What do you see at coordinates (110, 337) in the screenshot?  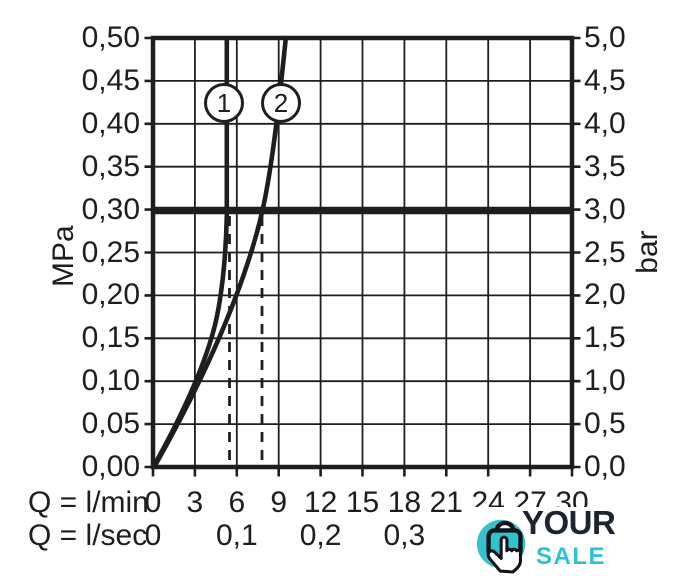 I see `y-left-tick: 0,15` at bounding box center [110, 337].